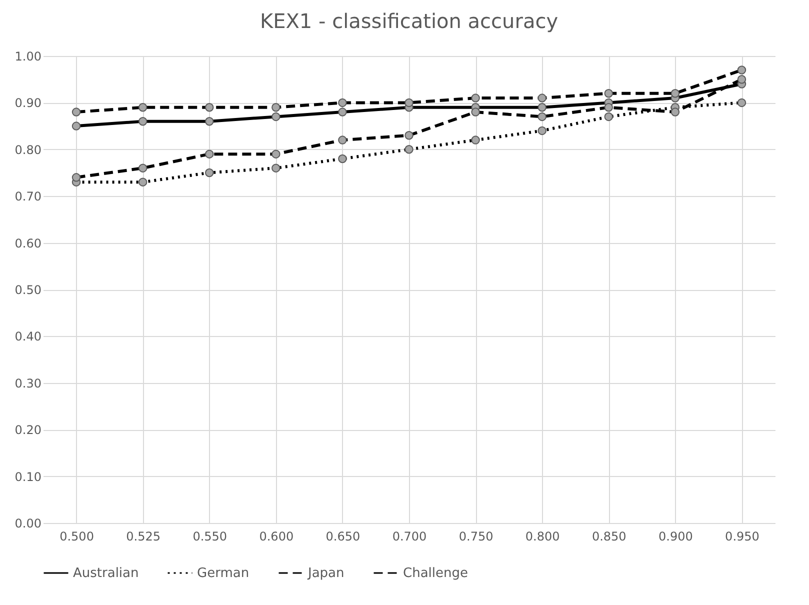  Describe the element at coordinates (28, 523) in the screenshot. I see `y-tick-label: 0.00` at that location.